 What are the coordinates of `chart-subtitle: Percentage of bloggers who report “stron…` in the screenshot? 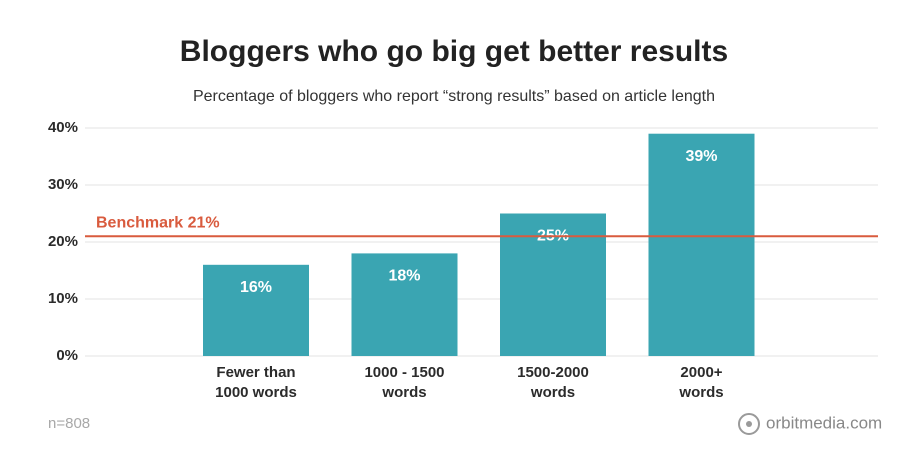 It's located at (454, 96).